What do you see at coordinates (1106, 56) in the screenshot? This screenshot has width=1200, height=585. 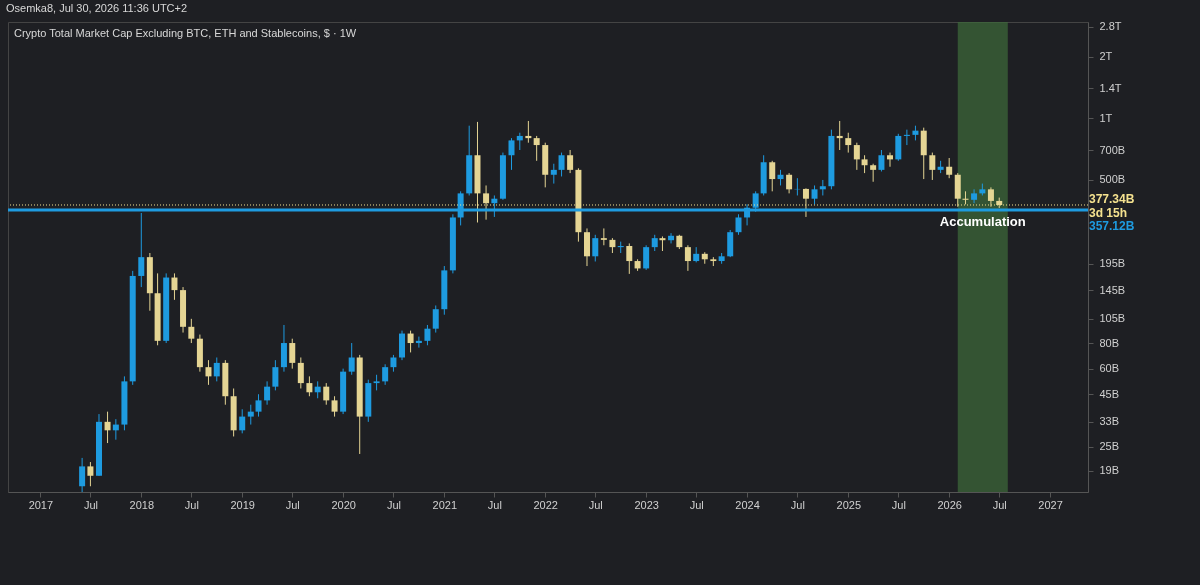 I see `y-tick-label: 2T` at bounding box center [1106, 56].